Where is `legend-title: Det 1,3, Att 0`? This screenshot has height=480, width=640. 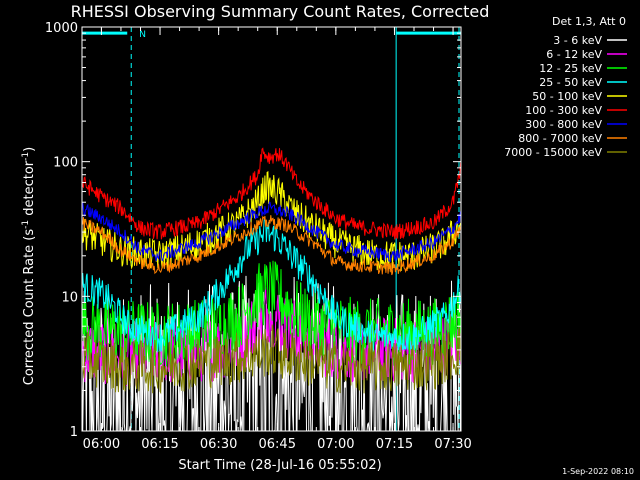 legend-title: Det 1,3, Att 0 is located at coordinates (589, 21).